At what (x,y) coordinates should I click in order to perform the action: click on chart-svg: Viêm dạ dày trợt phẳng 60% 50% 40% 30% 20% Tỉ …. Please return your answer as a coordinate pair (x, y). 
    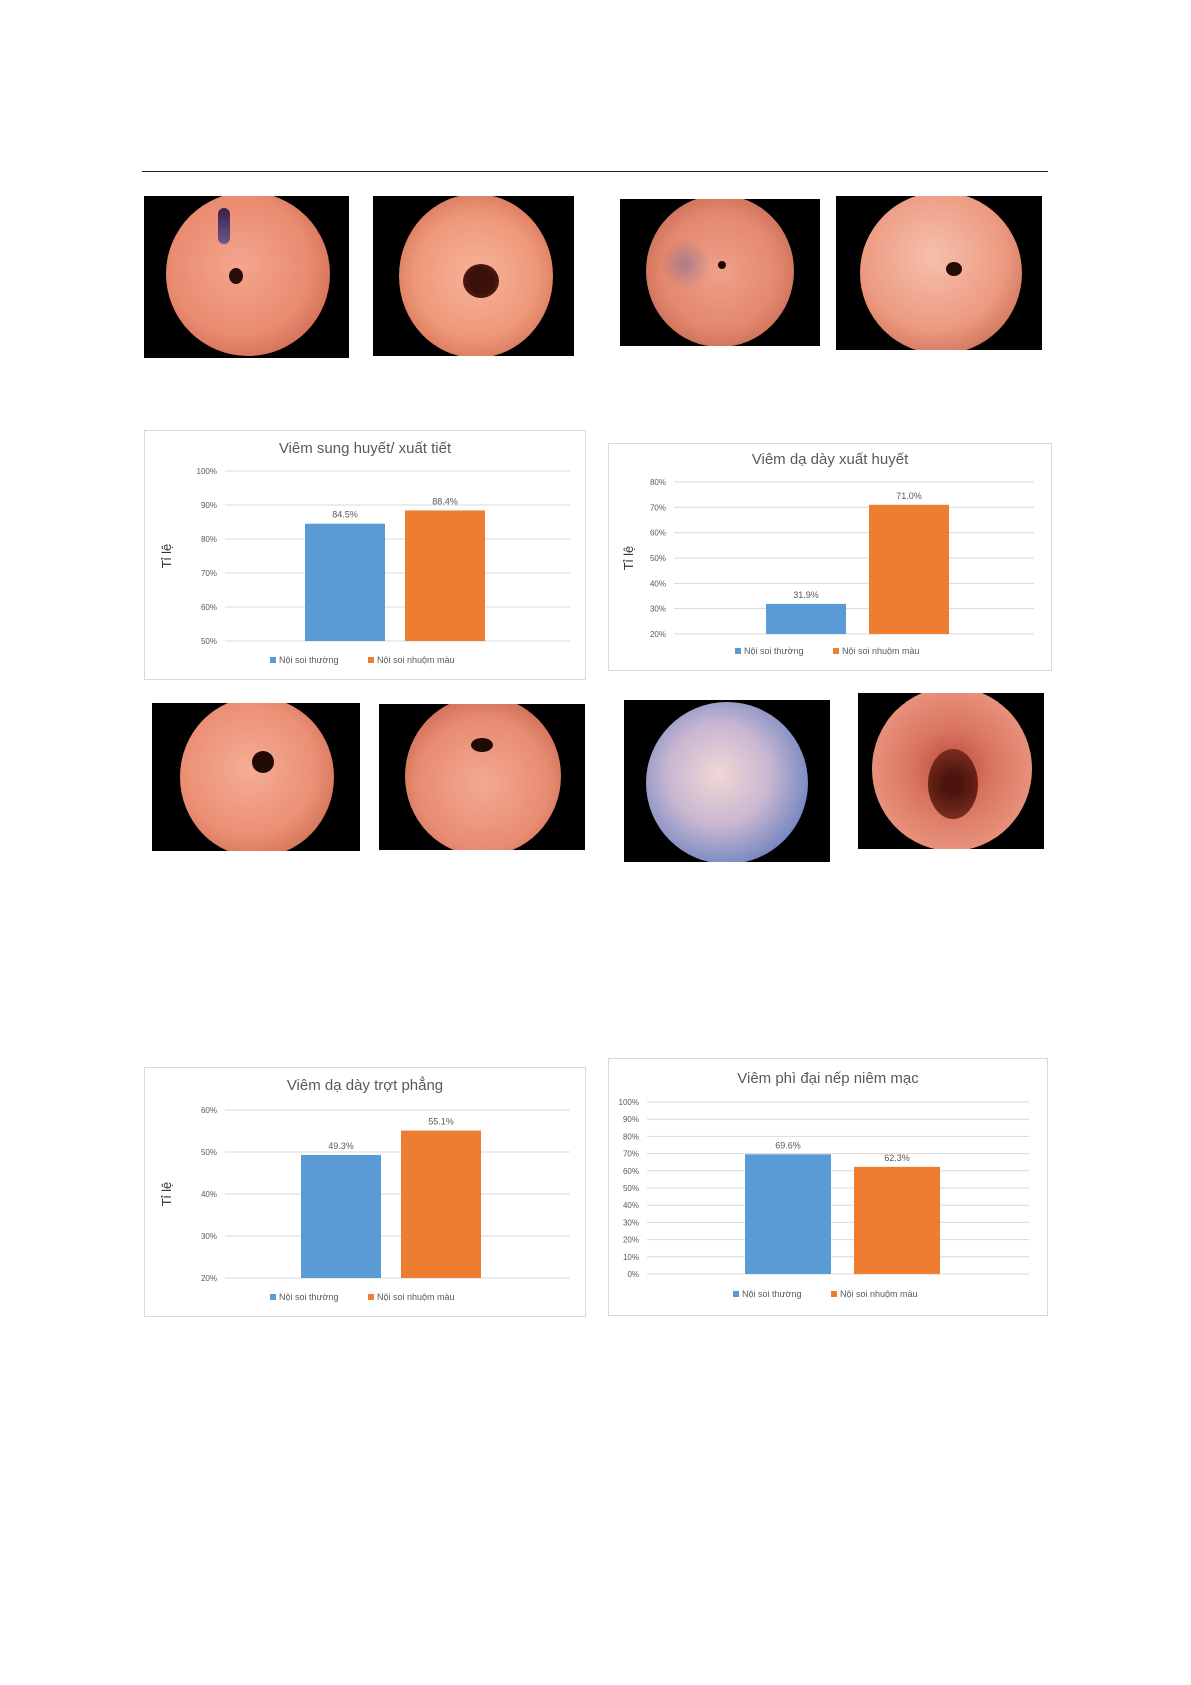
    Looking at the image, I should click on (364, 1189).